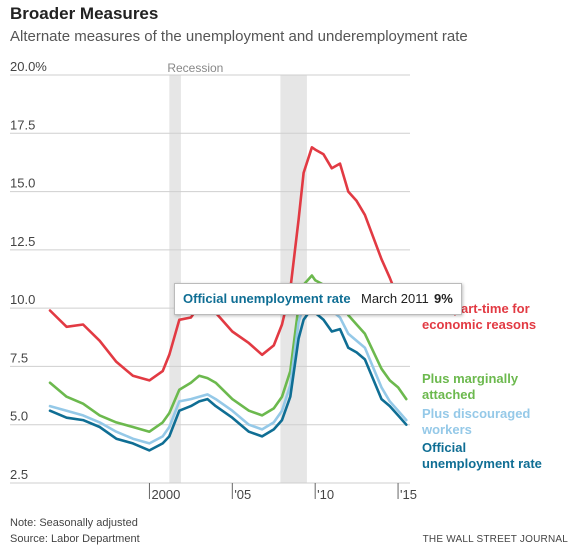 The width and height of the screenshot is (580, 550). I want to click on y-axis-ticks: 20.0% 17.5 15.0 12.5 10.0 7.5 5.0 2.5, so click(28, 270).